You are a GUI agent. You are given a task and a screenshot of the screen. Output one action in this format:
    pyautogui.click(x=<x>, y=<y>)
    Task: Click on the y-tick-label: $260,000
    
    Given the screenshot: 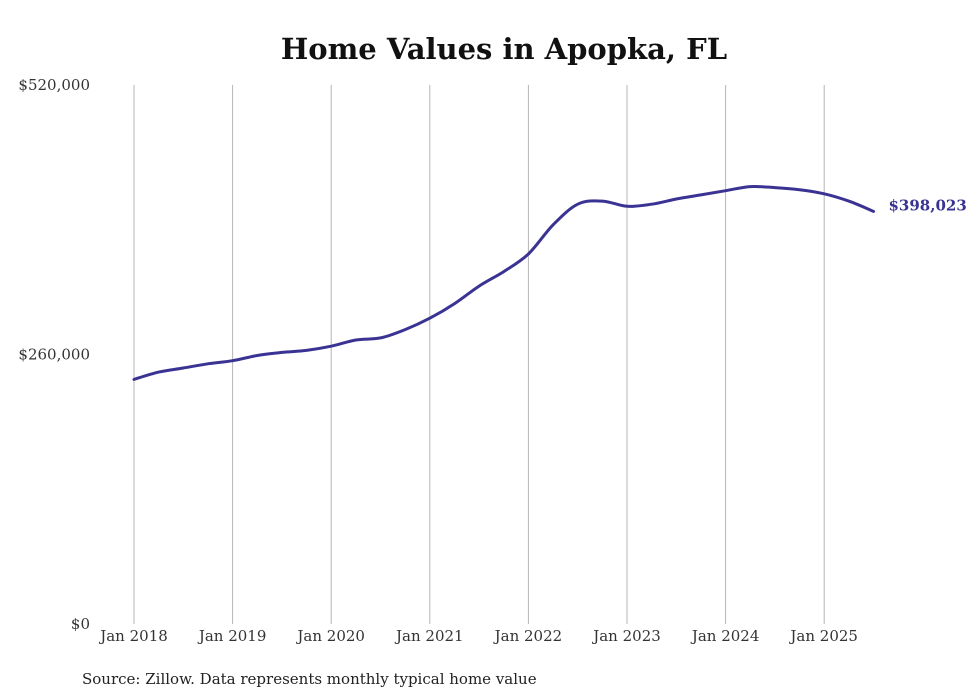 What is the action you would take?
    pyautogui.click(x=54, y=355)
    